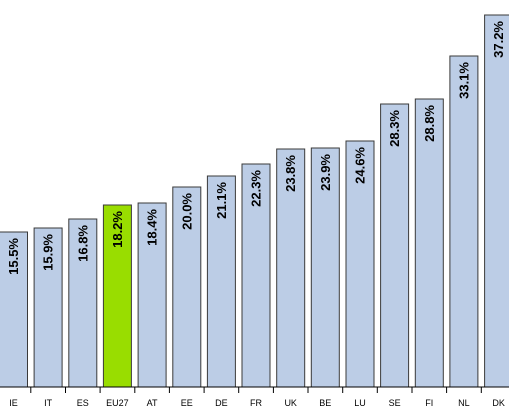 The width and height of the screenshot is (509, 409). What do you see at coordinates (13, 256) in the screenshot?
I see `value-label-ie: 15.5%` at bounding box center [13, 256].